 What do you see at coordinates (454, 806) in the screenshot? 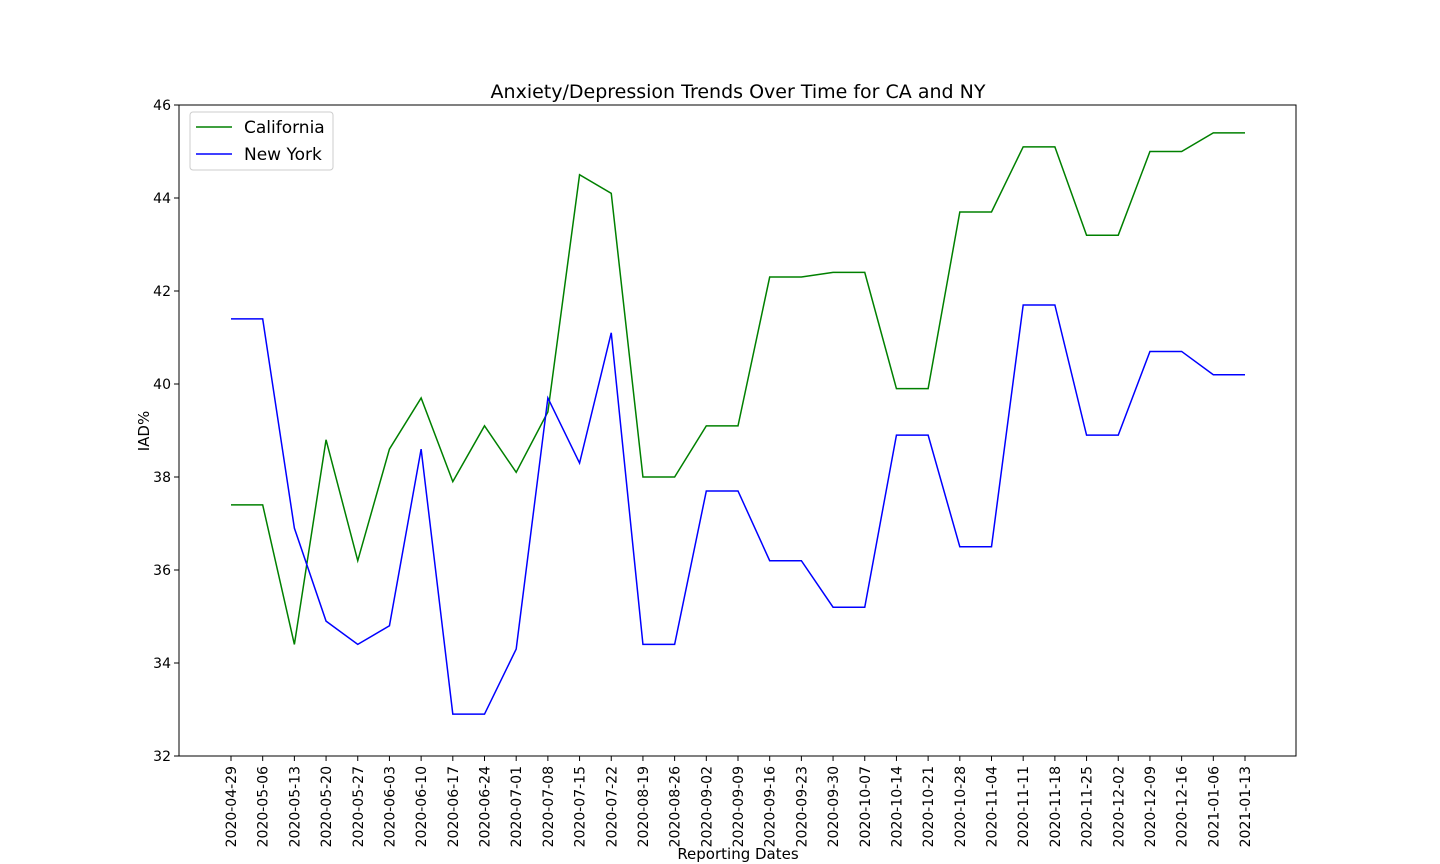
I see `x-tick-label: 2020-06-17` at bounding box center [454, 806].